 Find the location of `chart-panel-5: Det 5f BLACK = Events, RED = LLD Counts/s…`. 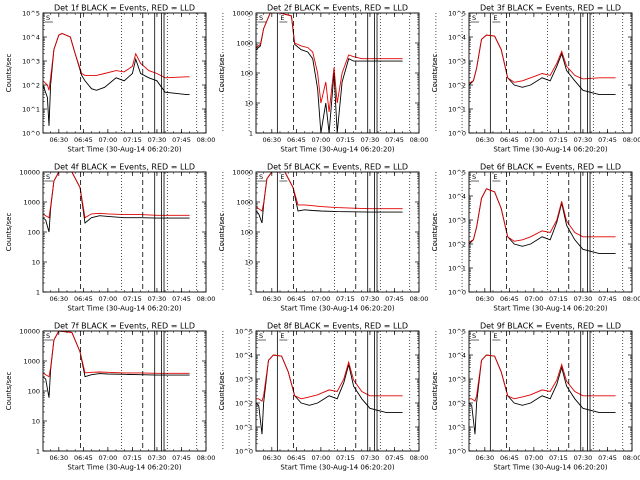

chart-panel-5: Det 5f BLACK = Events, RED = LLD Counts/s… is located at coordinates (359, 238).